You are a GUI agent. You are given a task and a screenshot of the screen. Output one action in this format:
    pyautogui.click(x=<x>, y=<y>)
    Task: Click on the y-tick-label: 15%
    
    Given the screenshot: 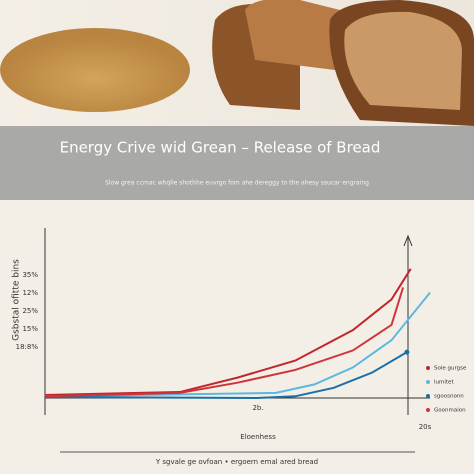 What is the action you would take?
    pyautogui.click(x=30, y=329)
    